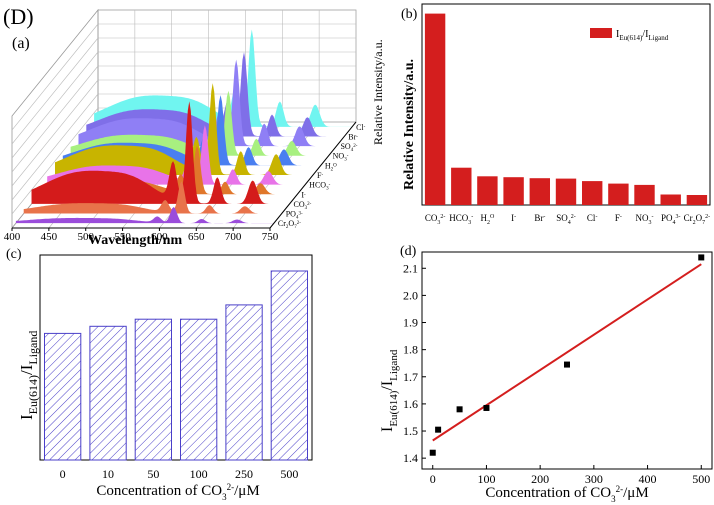 This screenshot has height=505, width=714. What do you see at coordinates (63, 474) in the screenshot?
I see `panel-c-category-label: 0` at bounding box center [63, 474].